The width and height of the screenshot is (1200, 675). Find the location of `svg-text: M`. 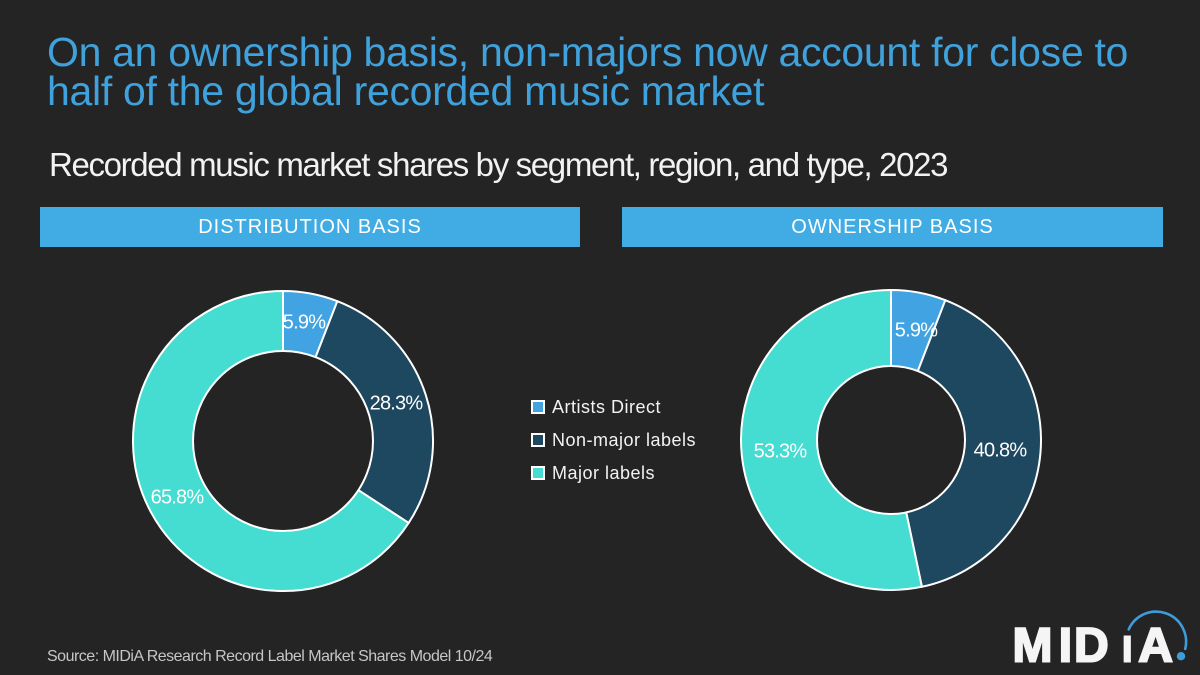

svg-text: M is located at coordinates (1033, 646).